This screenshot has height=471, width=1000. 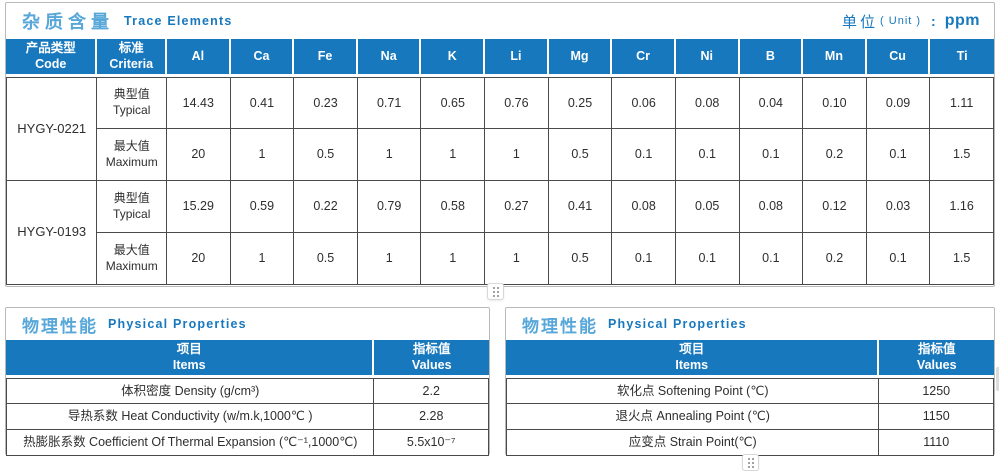 What do you see at coordinates (517, 207) in the screenshot?
I see `trace-value-cell: 0.27` at bounding box center [517, 207].